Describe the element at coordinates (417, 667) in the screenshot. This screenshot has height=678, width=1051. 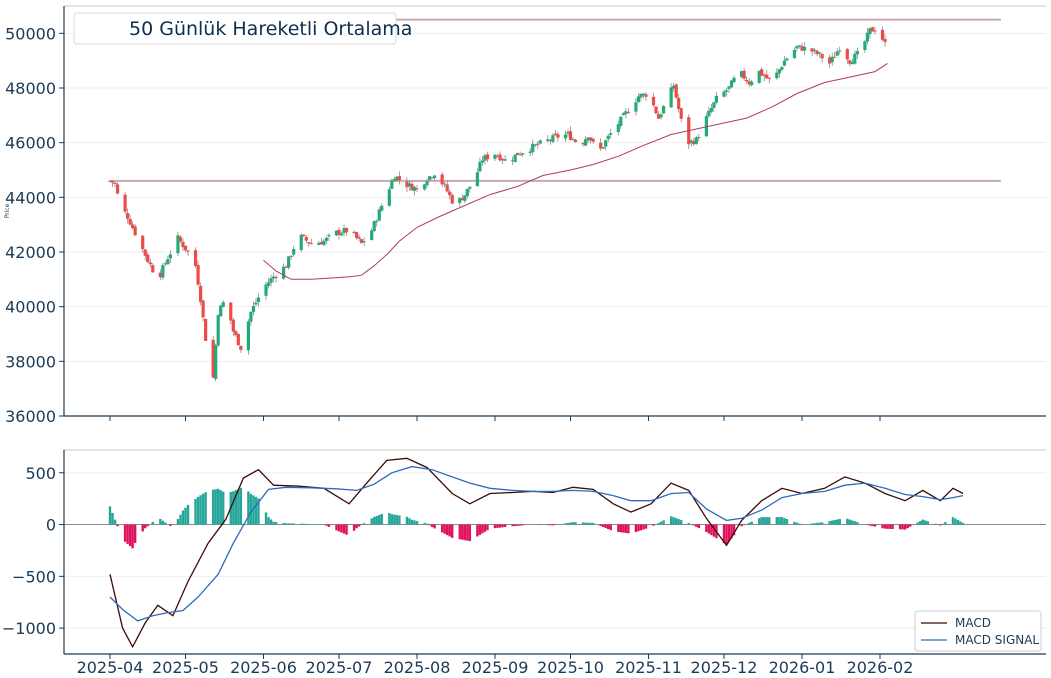
I see `x-tick-label: 2025-08` at that location.